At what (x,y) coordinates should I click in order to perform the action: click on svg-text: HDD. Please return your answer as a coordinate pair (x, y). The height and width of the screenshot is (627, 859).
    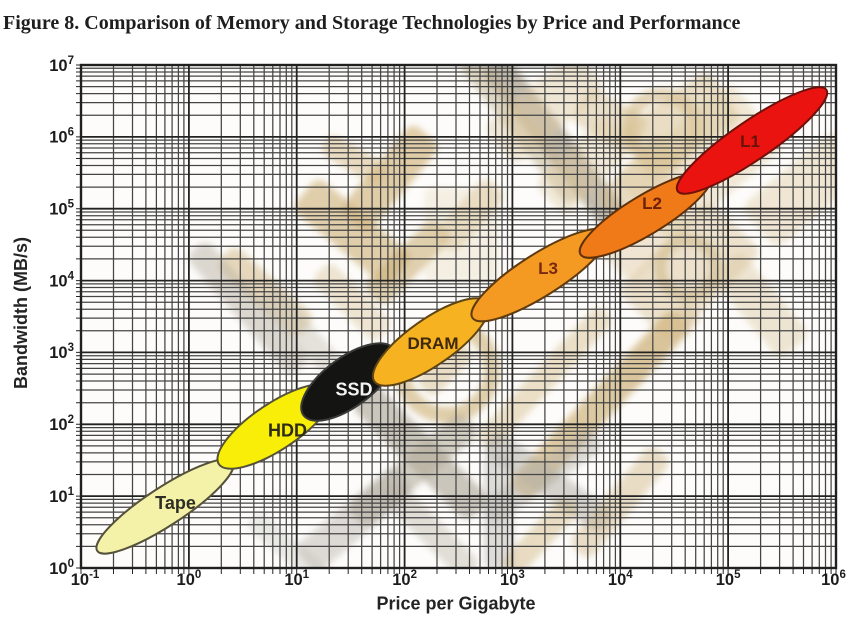
    Looking at the image, I should click on (287, 431).